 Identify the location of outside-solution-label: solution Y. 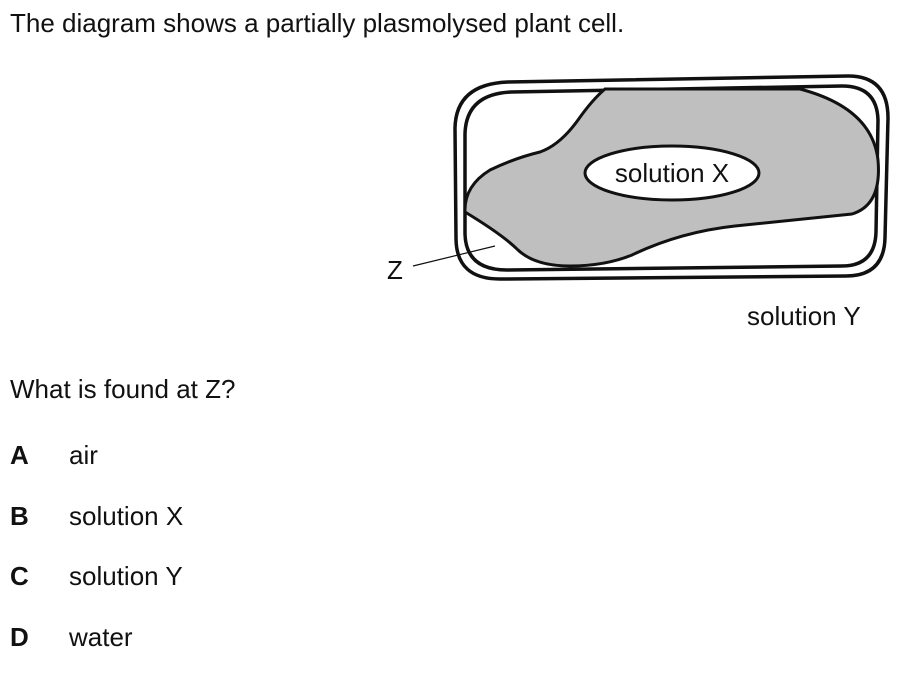
(804, 316).